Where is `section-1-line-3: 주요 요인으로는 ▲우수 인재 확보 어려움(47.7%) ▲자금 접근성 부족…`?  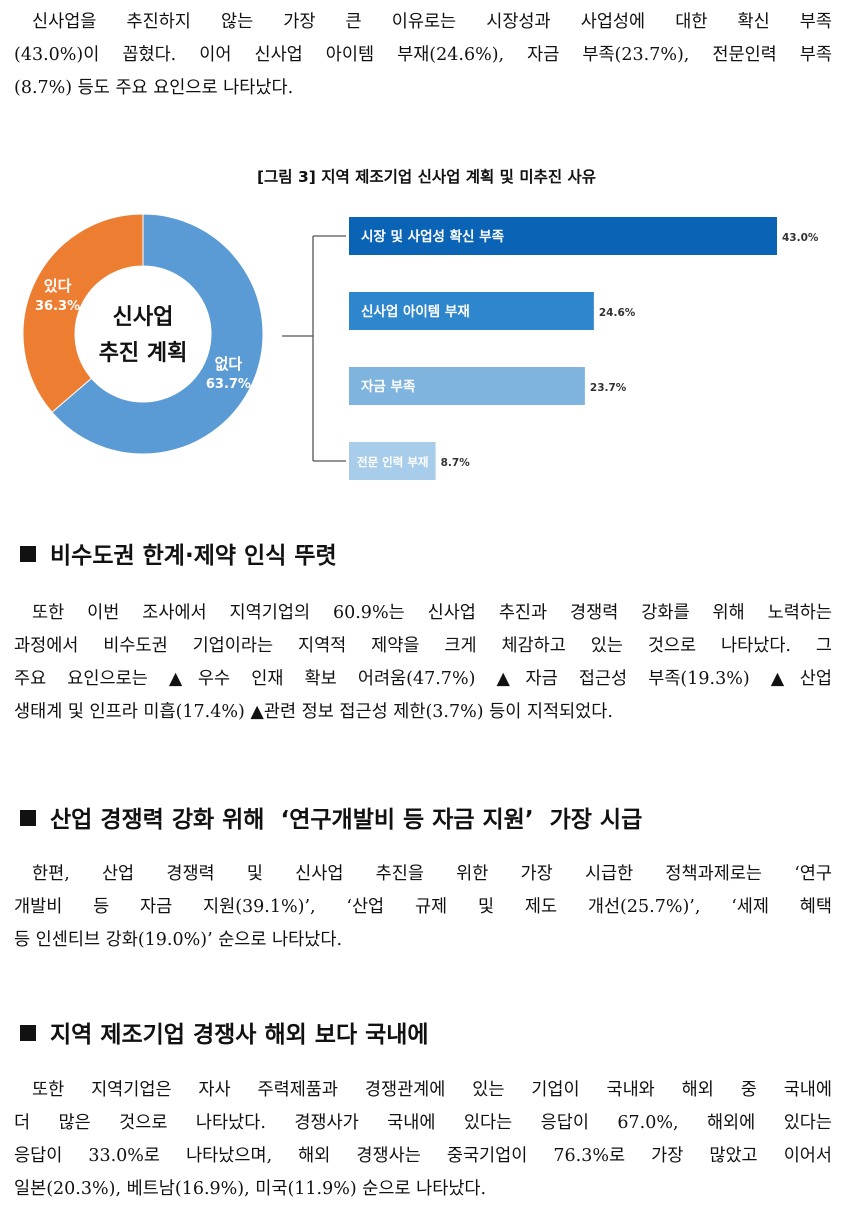
section-1-line-3: 주요 요인으로는 ▲우수 인재 확보 어려움(47.7%) ▲자금 접근성 부족… is located at coordinates (423, 679).